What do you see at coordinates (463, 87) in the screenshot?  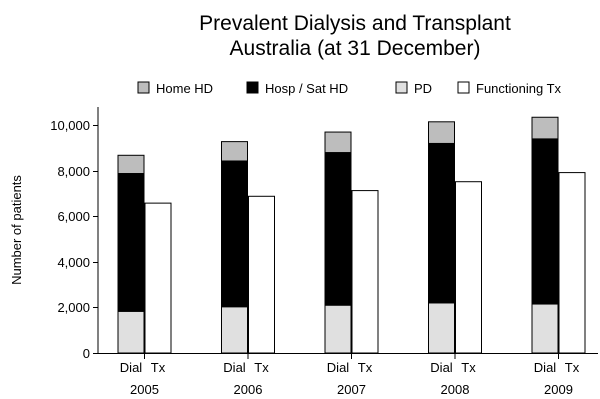 I see `legend-swatch-functioning-tx` at bounding box center [463, 87].